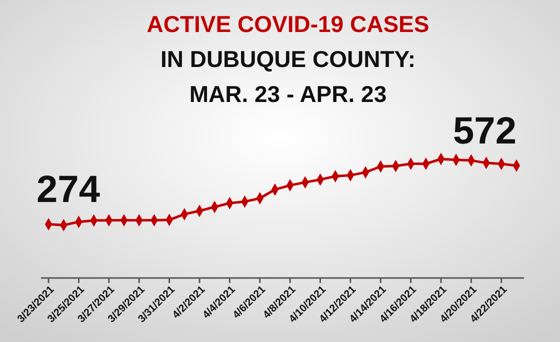  What do you see at coordinates (68, 190) in the screenshot?
I see `annotation: 274` at bounding box center [68, 190].